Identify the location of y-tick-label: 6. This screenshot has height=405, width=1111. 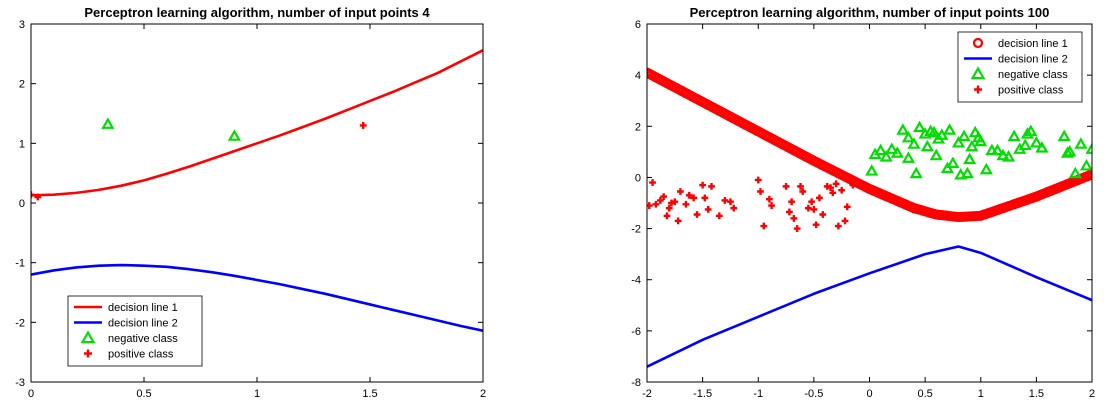
(638, 25).